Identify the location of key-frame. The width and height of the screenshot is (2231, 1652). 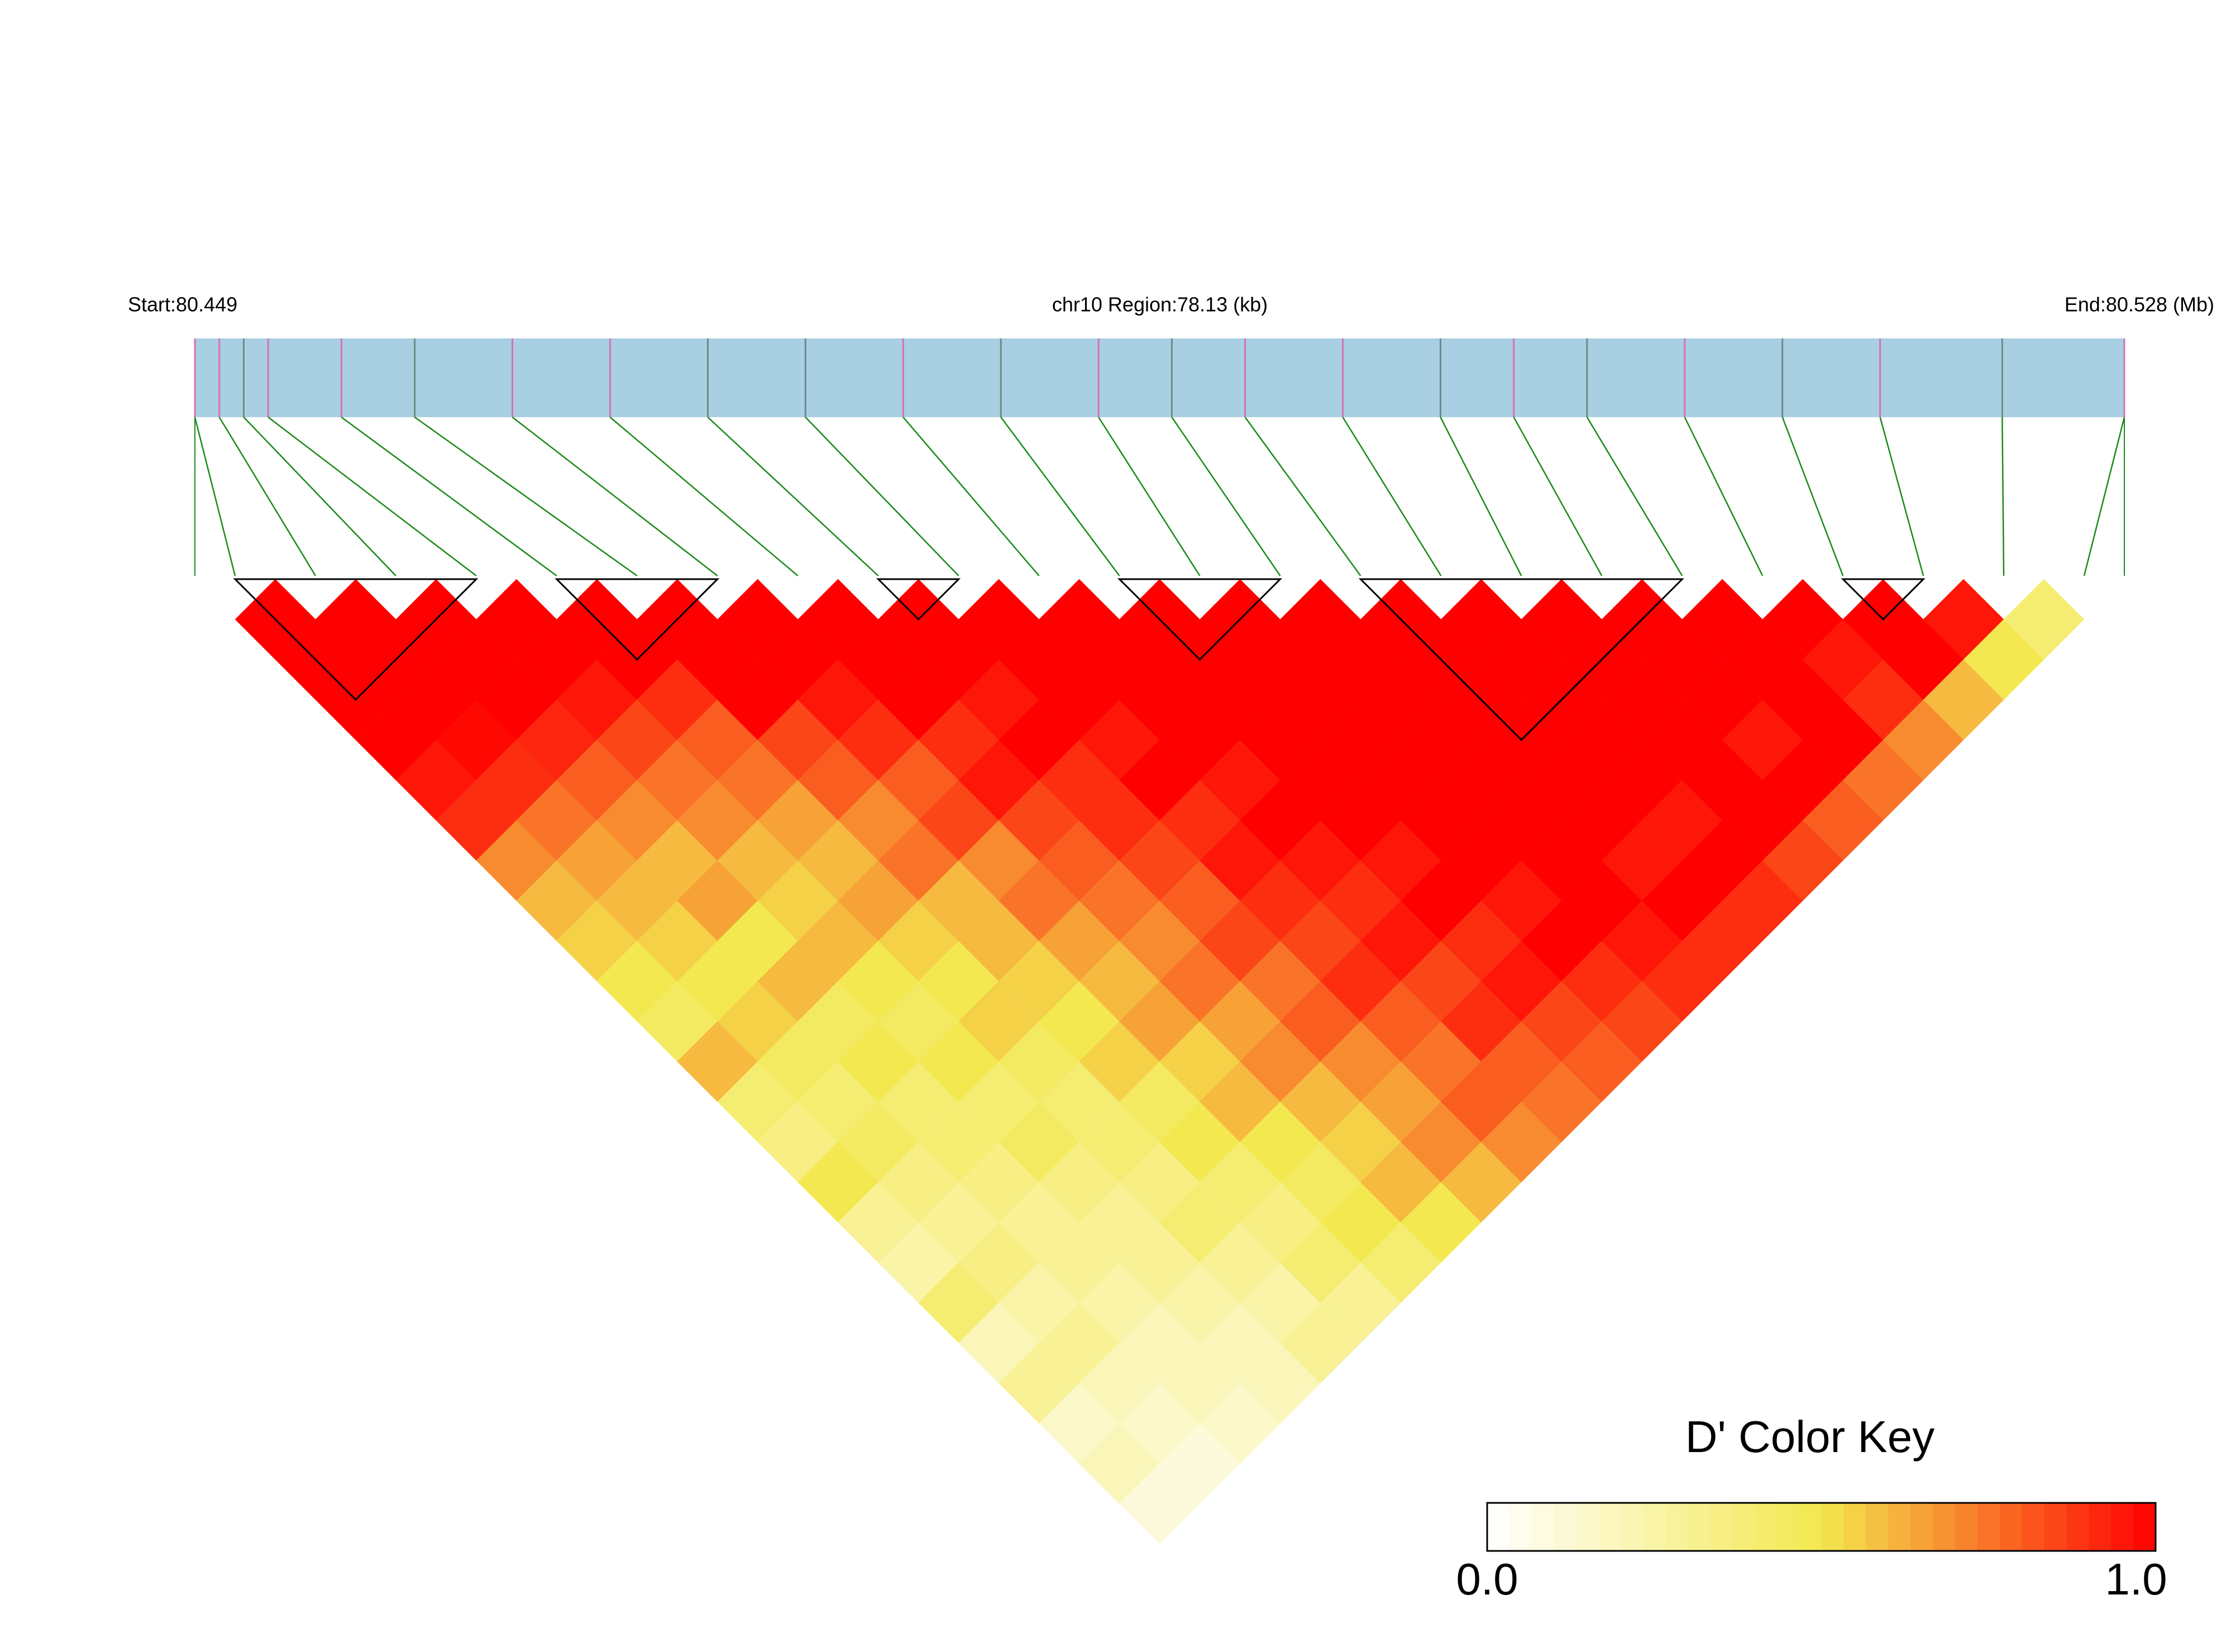
(1821, 1527).